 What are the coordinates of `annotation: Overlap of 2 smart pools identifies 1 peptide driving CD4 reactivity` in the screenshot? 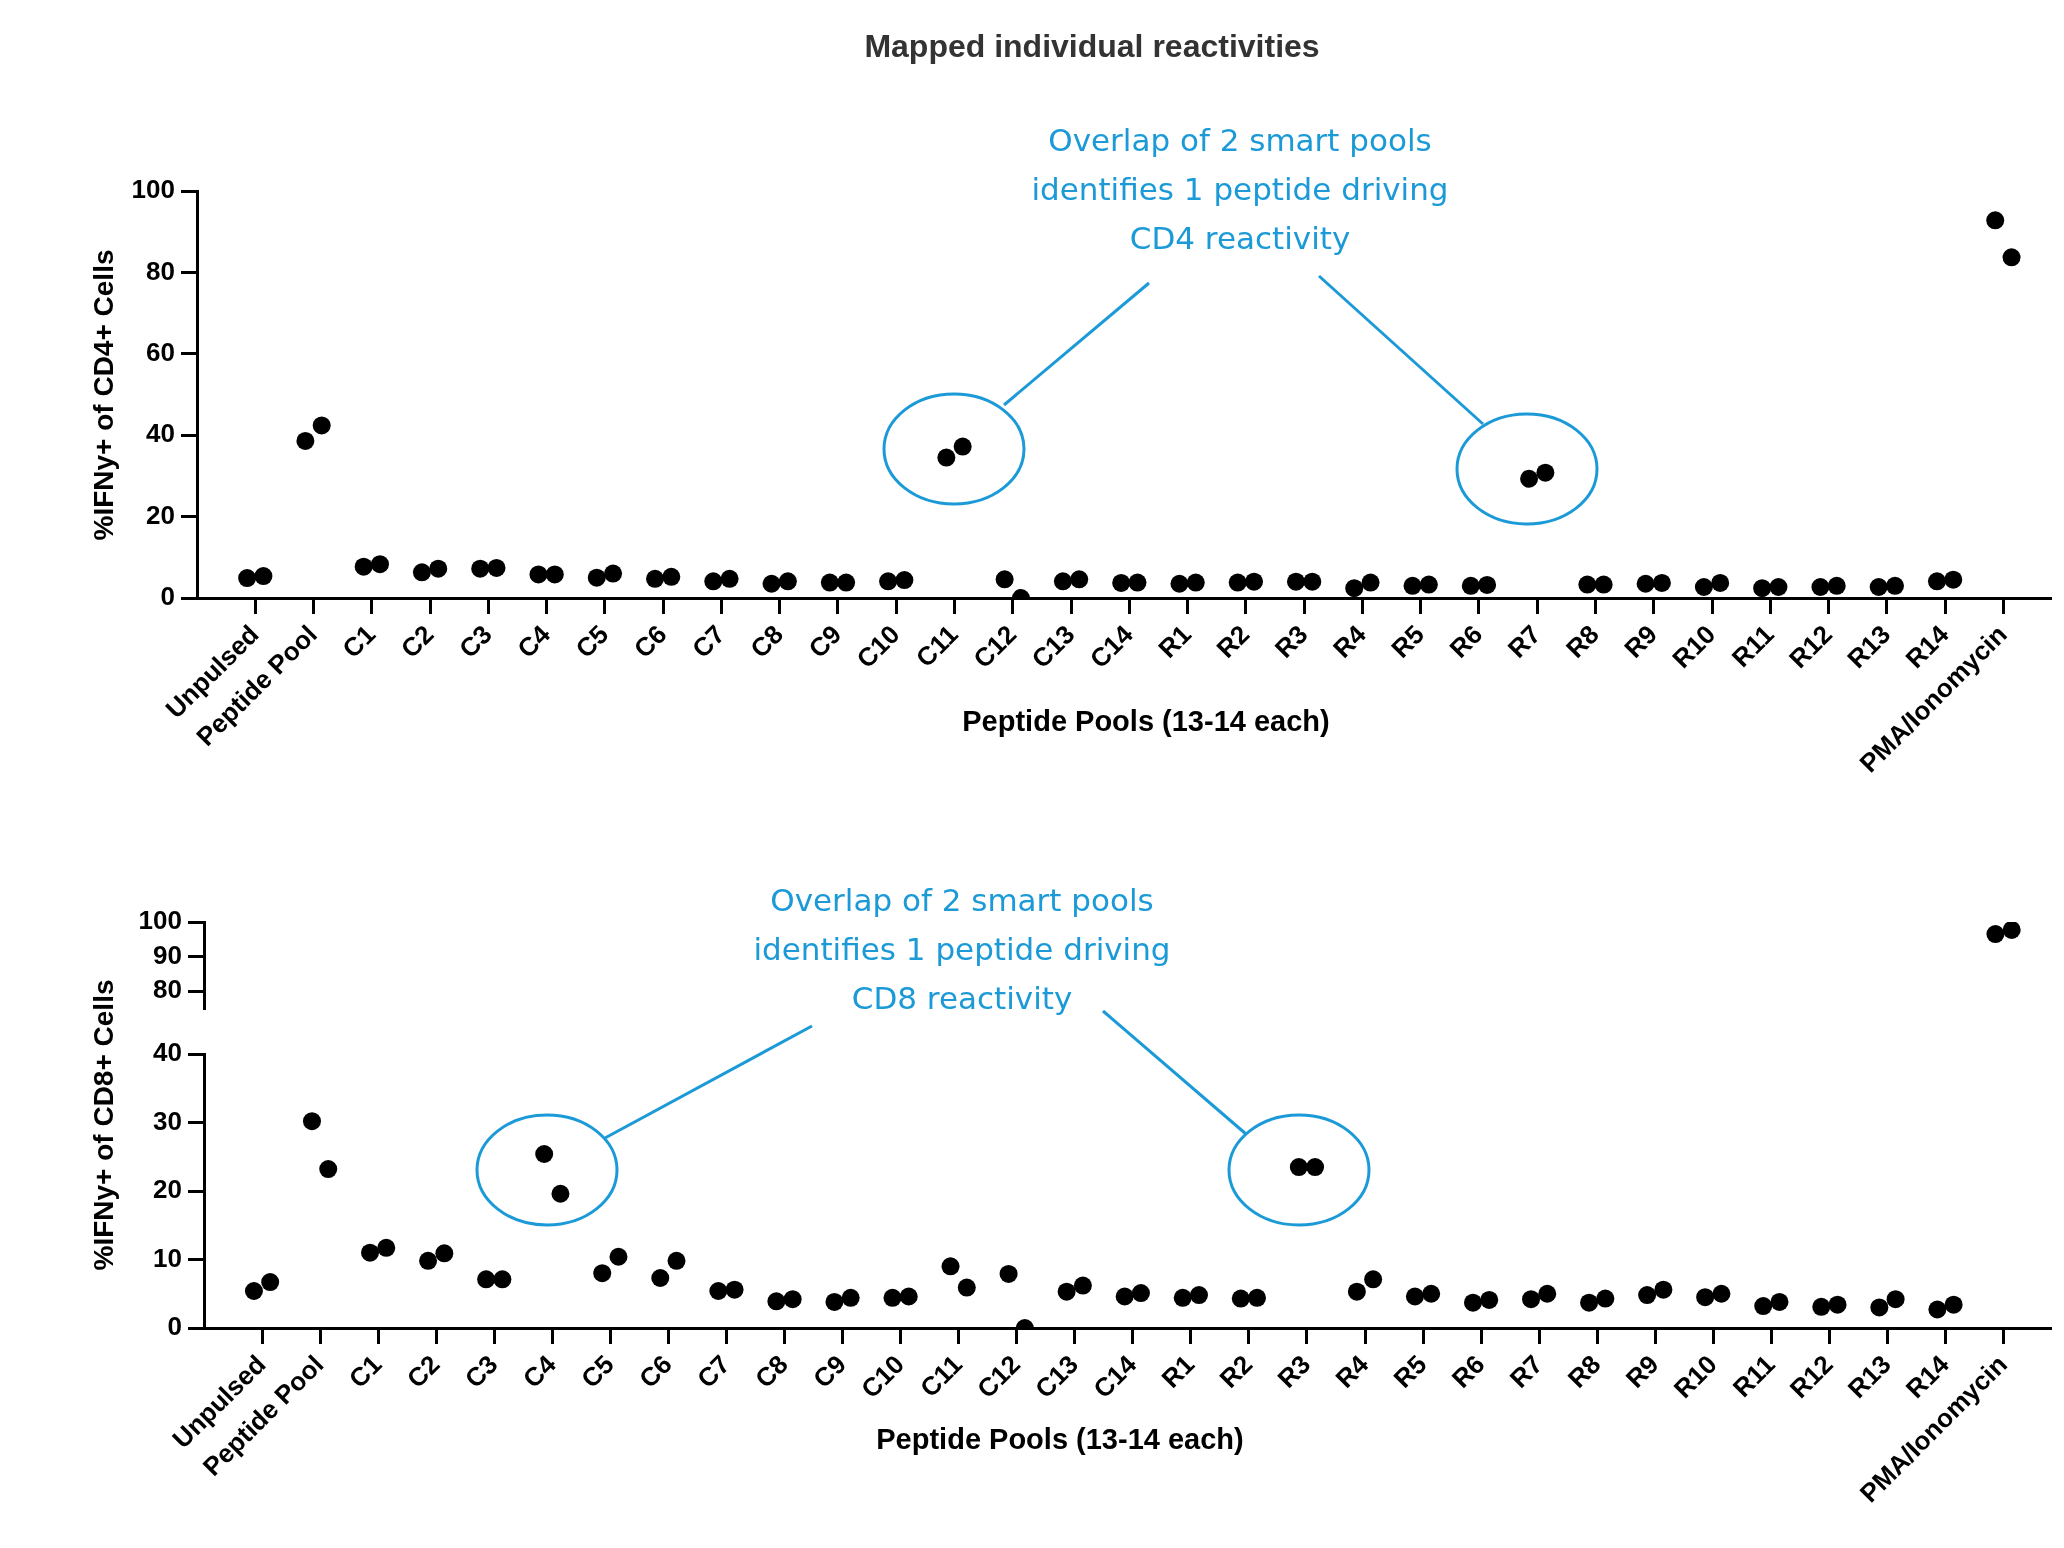 It's located at (1240, 189).